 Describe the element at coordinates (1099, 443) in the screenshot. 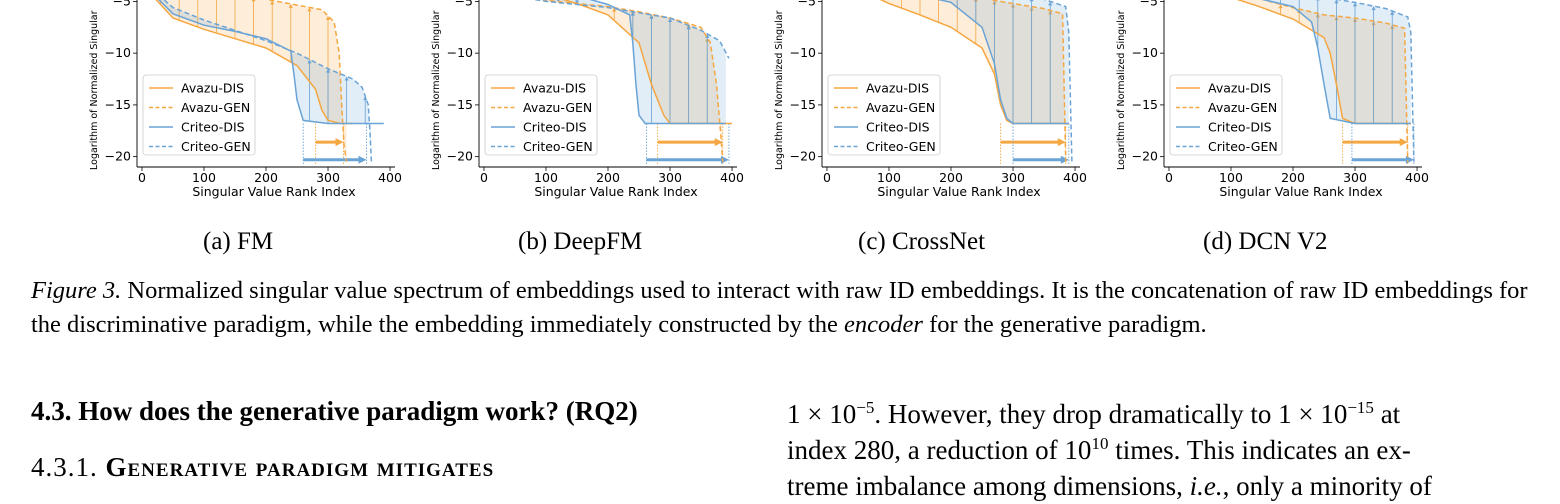

I see `superscript: 10` at that location.